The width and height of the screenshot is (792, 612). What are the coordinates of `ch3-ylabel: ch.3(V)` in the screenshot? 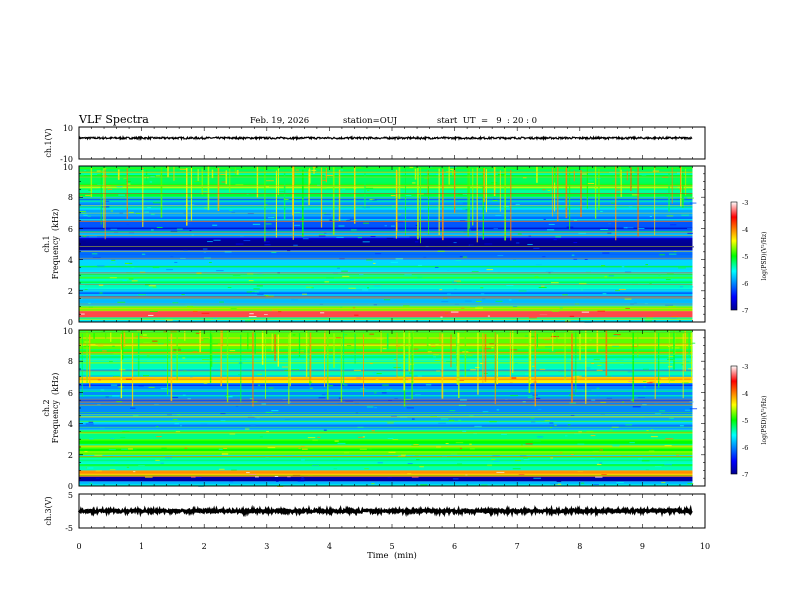 It's located at (48, 510).